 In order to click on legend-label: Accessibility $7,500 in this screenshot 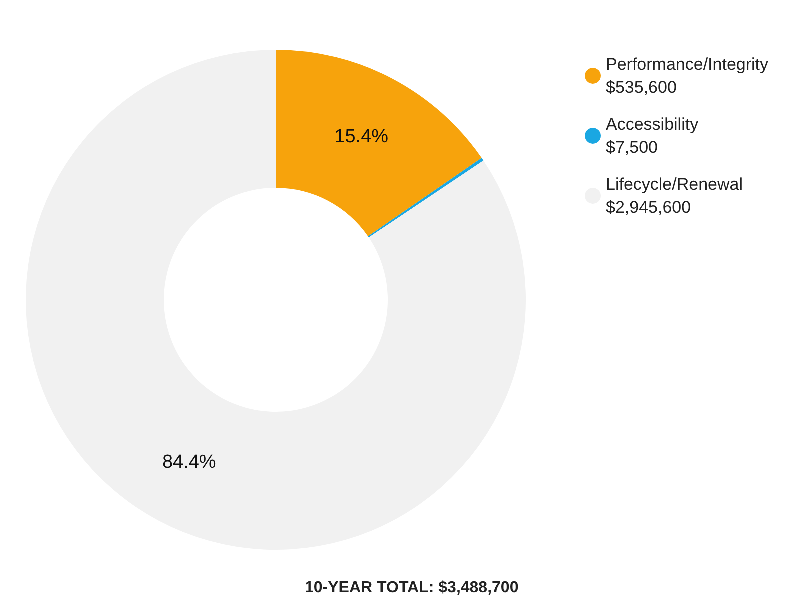, I will do `click(653, 136)`.